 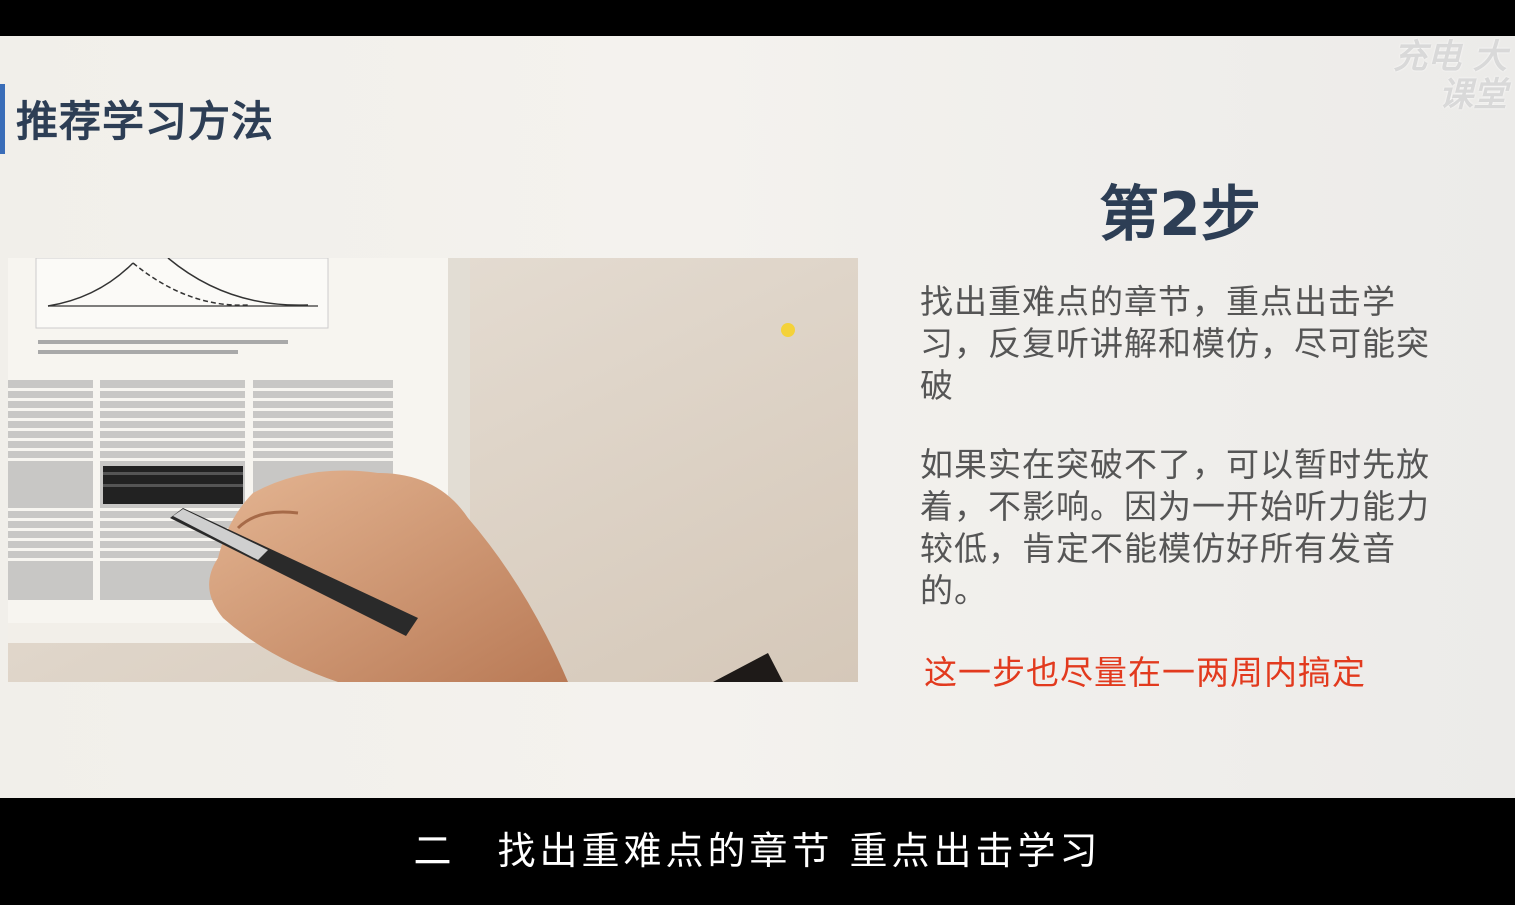 I want to click on channel-watermark: 充电 大课堂, so click(x=1450, y=76).